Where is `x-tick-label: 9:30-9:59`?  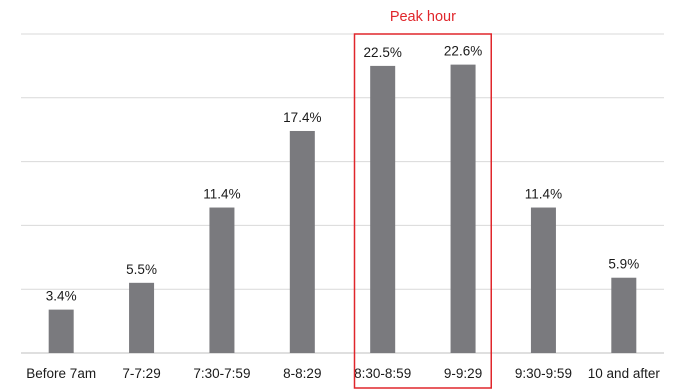 x-tick-label: 9:30-9:59 is located at coordinates (543, 373).